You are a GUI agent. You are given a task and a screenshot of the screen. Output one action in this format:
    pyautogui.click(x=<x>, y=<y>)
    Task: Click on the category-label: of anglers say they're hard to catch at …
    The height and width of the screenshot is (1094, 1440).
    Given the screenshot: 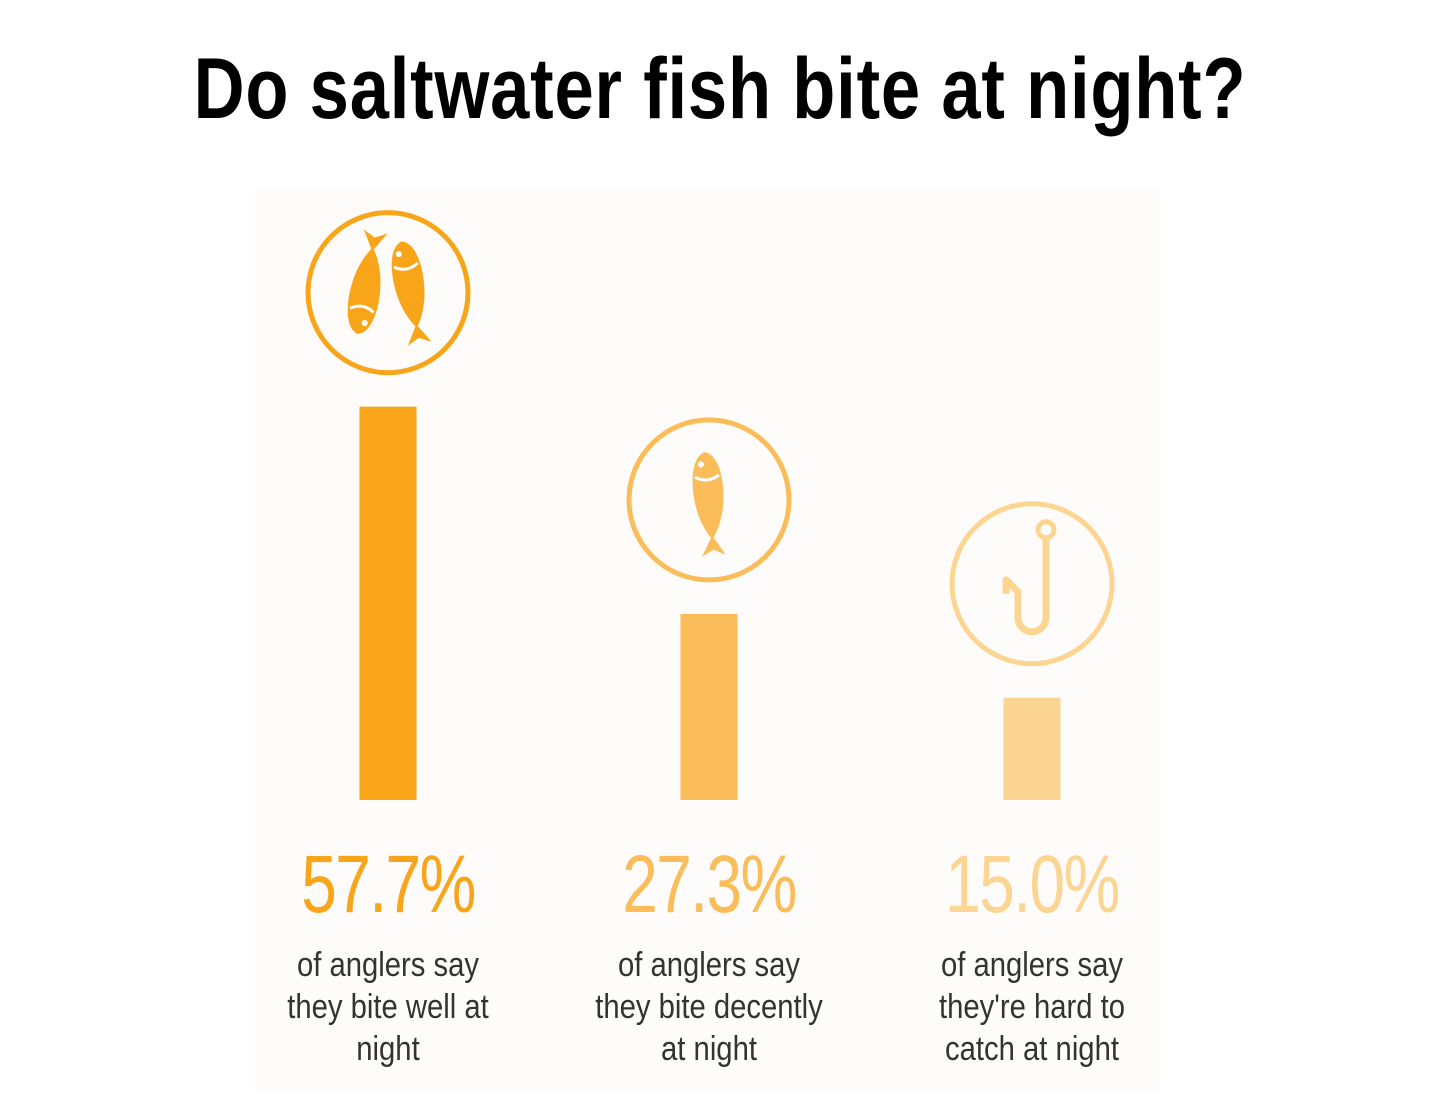 What is the action you would take?
    pyautogui.click(x=1032, y=1007)
    